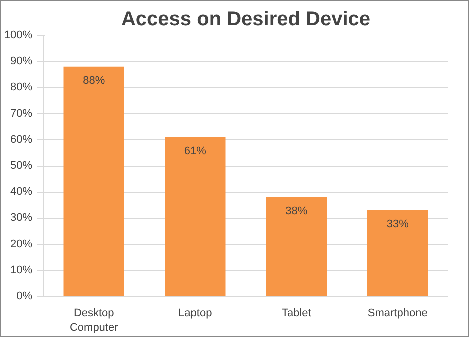 This screenshot has width=469, height=337. What do you see at coordinates (195, 151) in the screenshot?
I see `data-label: 61%` at bounding box center [195, 151].